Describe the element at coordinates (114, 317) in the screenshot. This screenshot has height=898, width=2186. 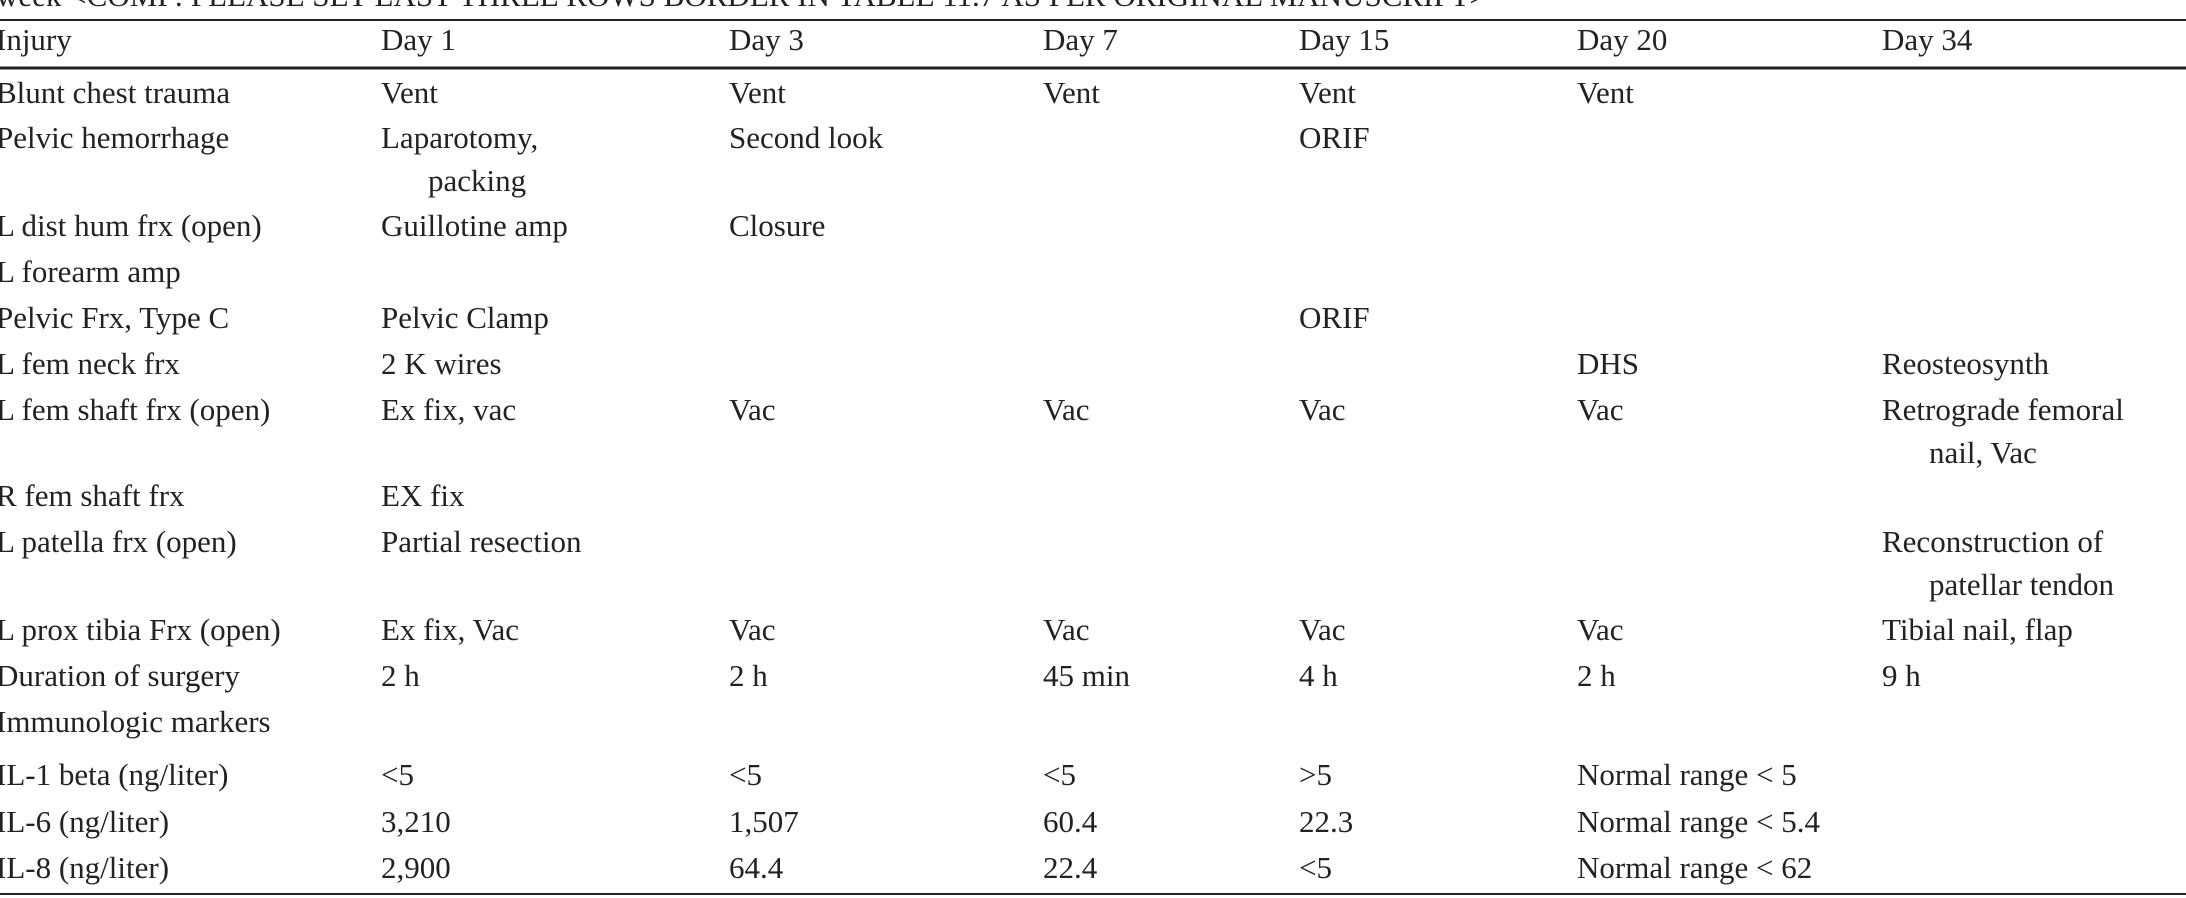
I see `row-label: Pelvic Frx, Type C` at that location.